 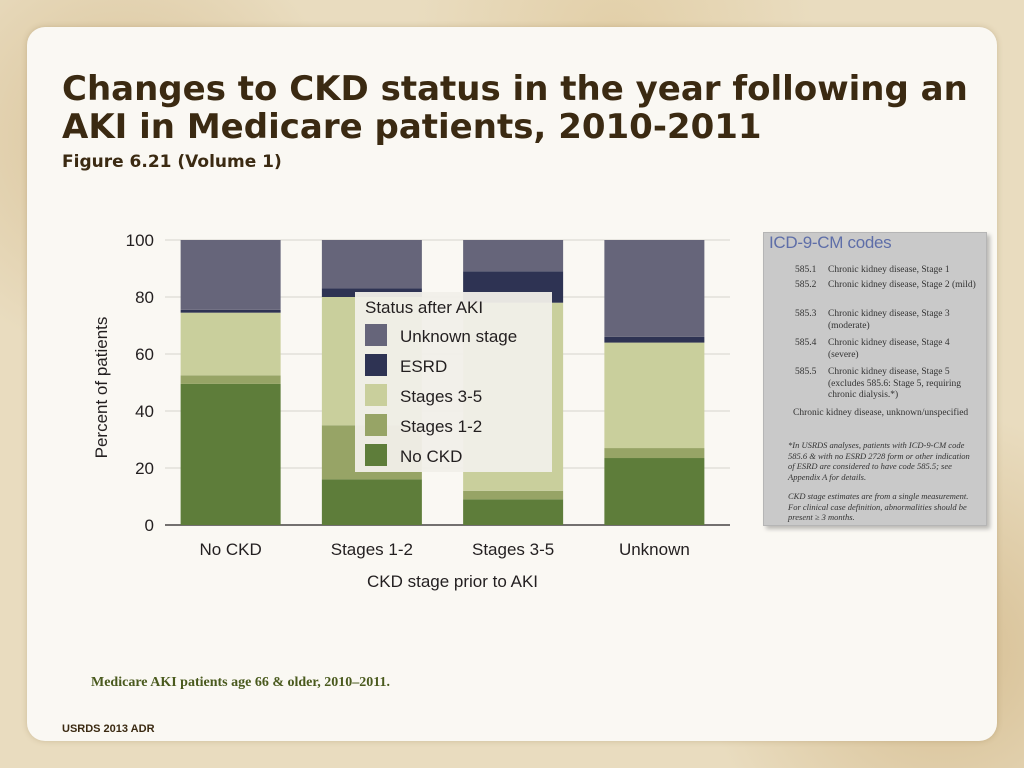 I want to click on icd-code: 585.2, so click(x=806, y=285).